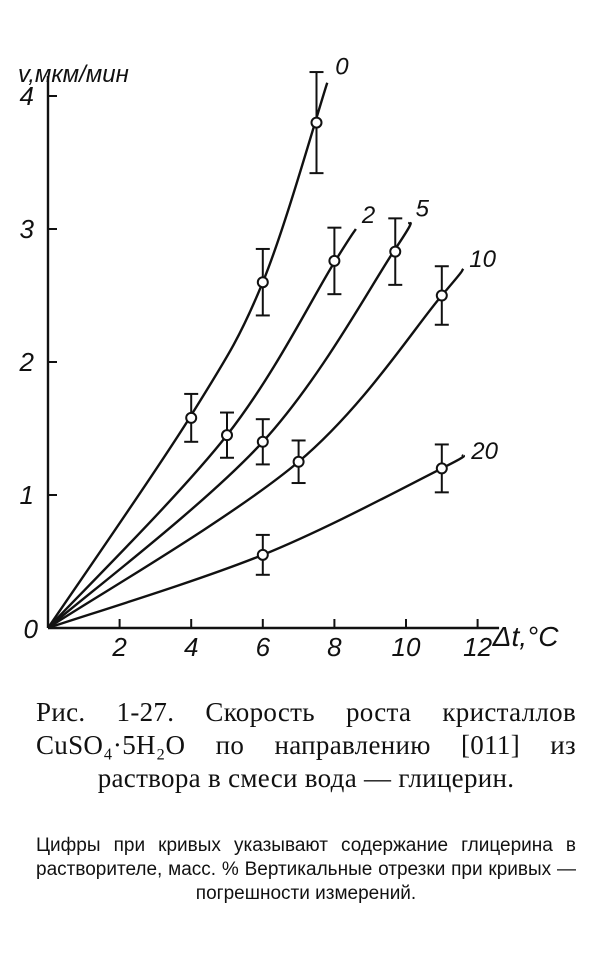  What do you see at coordinates (482, 259) in the screenshot?
I see `series-label-10: 10` at bounding box center [482, 259].